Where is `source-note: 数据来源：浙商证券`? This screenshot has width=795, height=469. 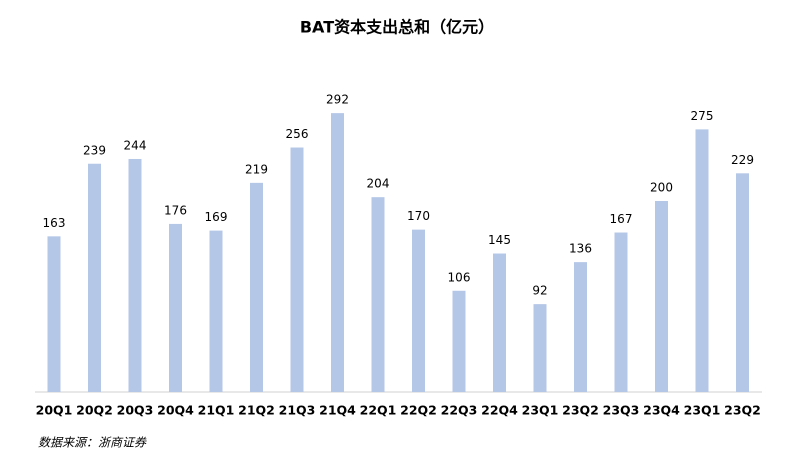 source-note: 数据来源：浙商证券 is located at coordinates (92, 443).